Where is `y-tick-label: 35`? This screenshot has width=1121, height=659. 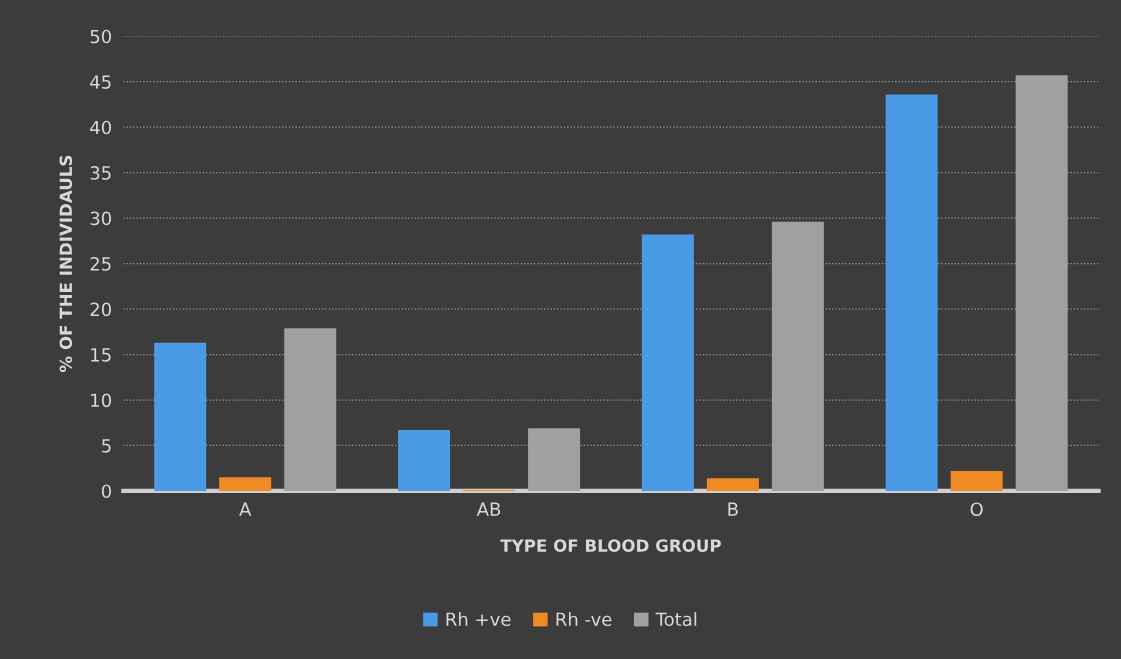
y-tick-label: 35 is located at coordinates (100, 173).